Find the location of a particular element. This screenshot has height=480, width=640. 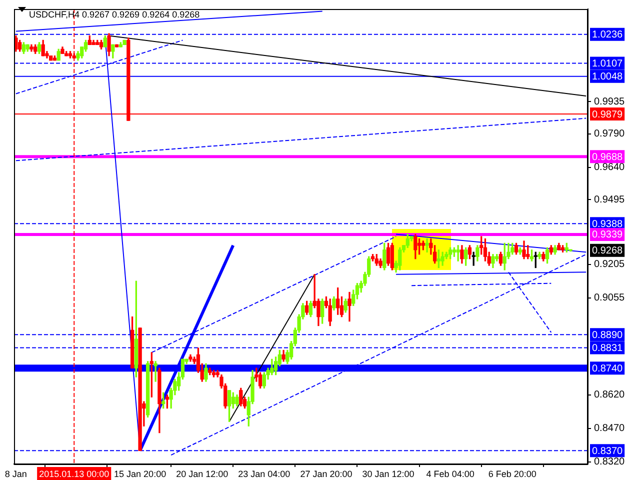

ref-line-label: 0.9688 is located at coordinates (608, 157).